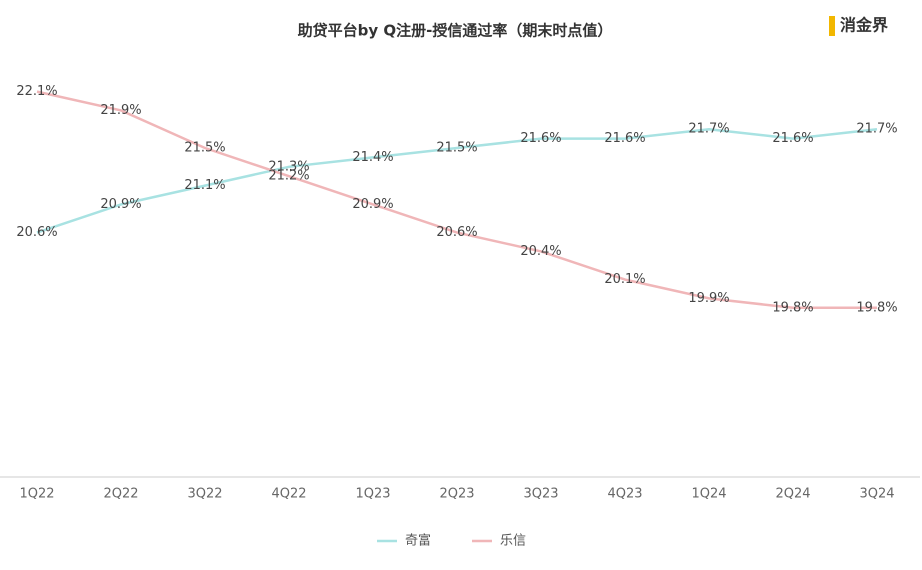 The image size is (922, 570). What do you see at coordinates (456, 494) in the screenshot?
I see `x-tick-label: 2Q23` at bounding box center [456, 494].